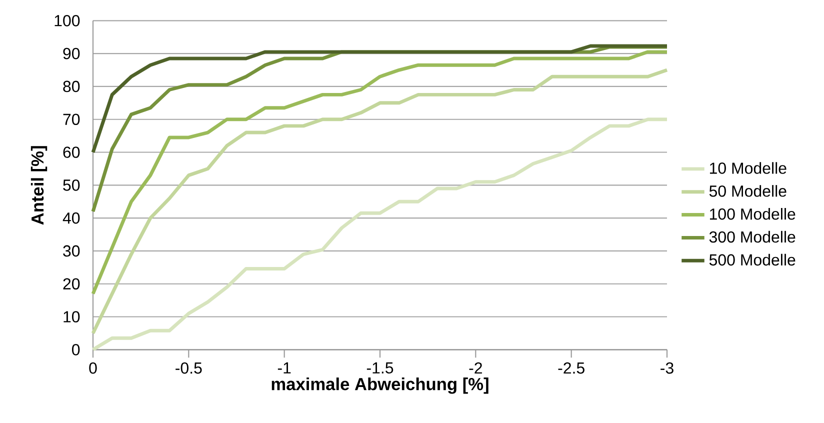 This screenshot has height=423, width=824. Describe the element at coordinates (667, 368) in the screenshot. I see `x-tick-label: -3` at that location.